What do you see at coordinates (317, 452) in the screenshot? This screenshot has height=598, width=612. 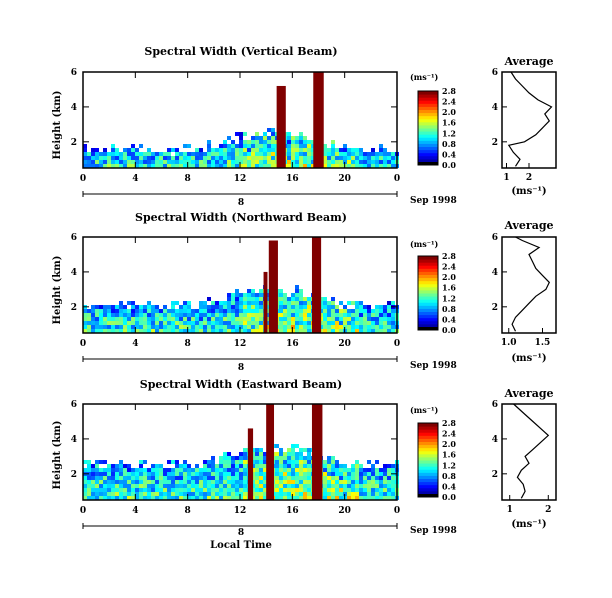 I see `high-width-band` at bounding box center [317, 452].